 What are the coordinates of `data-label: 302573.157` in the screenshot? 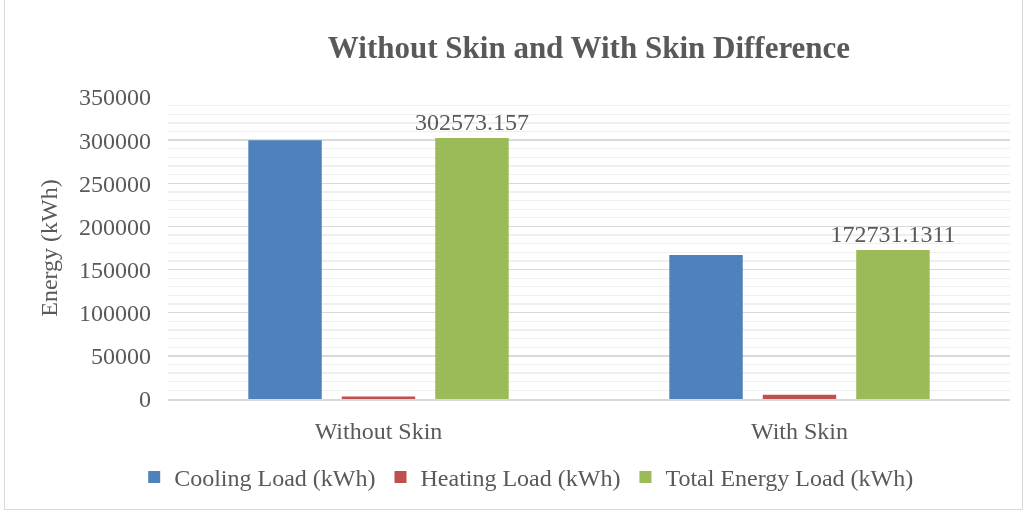 It's located at (471, 121).